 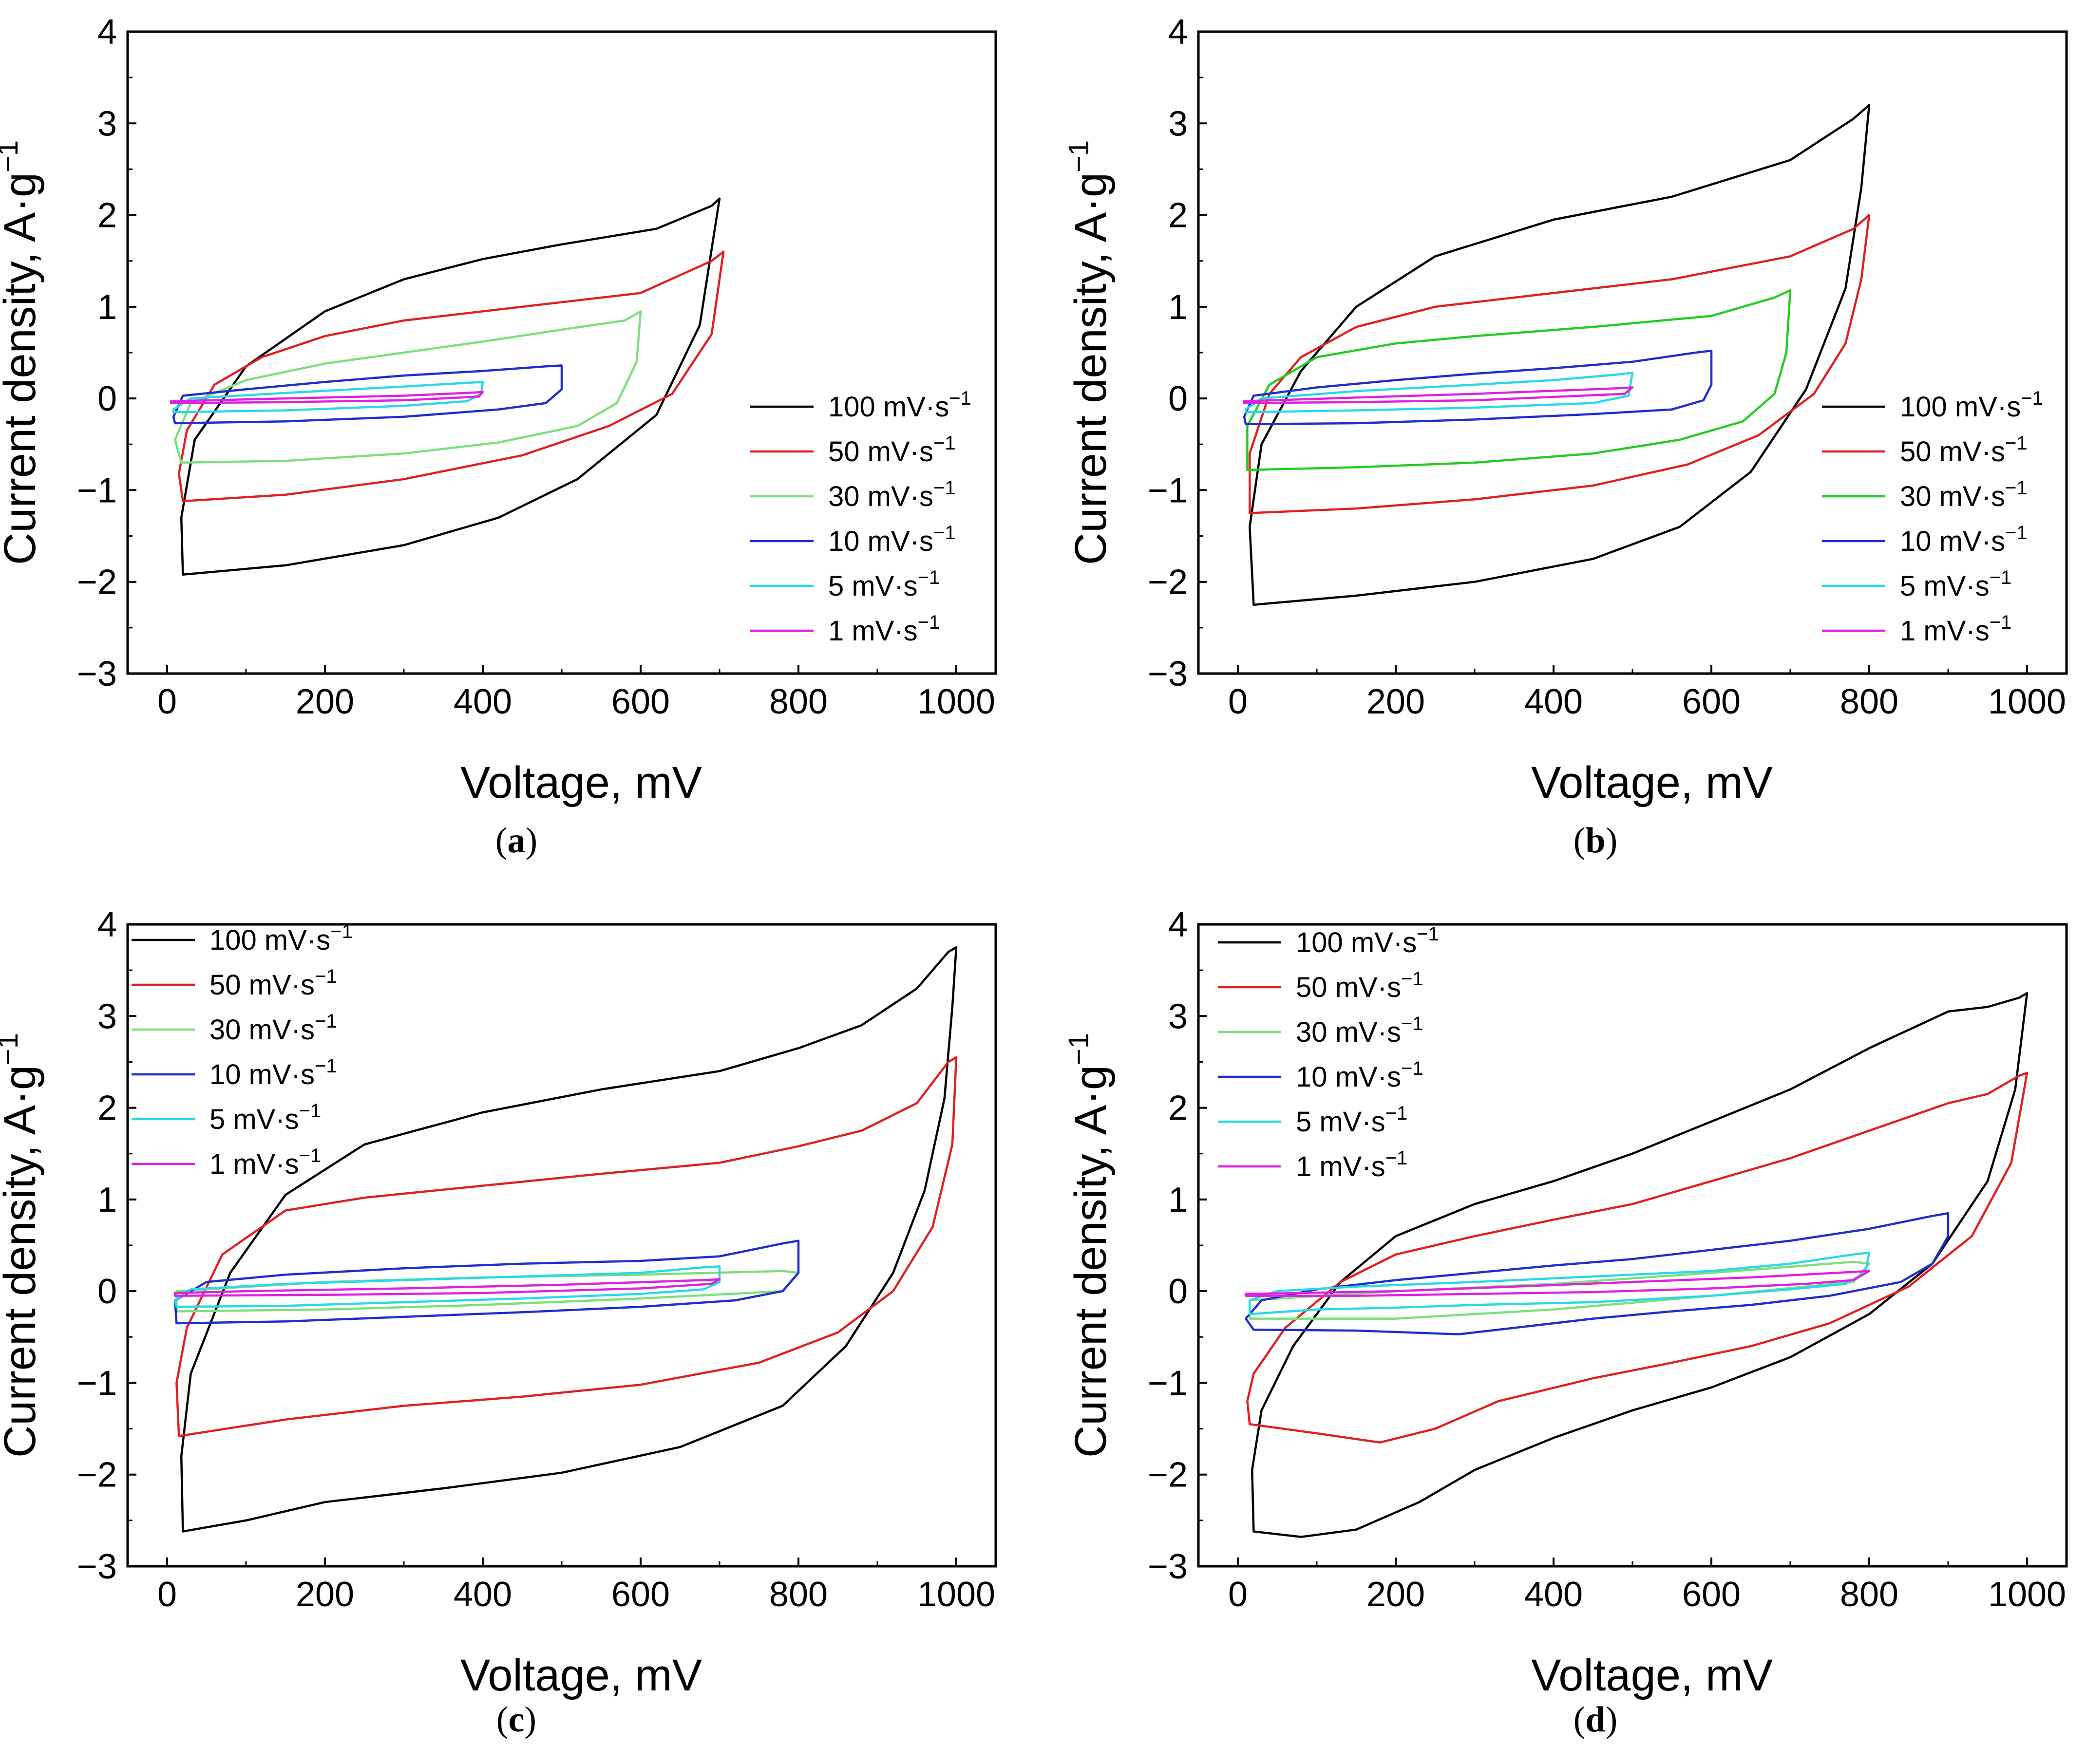 I want to click on panel-caption: (a), so click(x=516, y=841).